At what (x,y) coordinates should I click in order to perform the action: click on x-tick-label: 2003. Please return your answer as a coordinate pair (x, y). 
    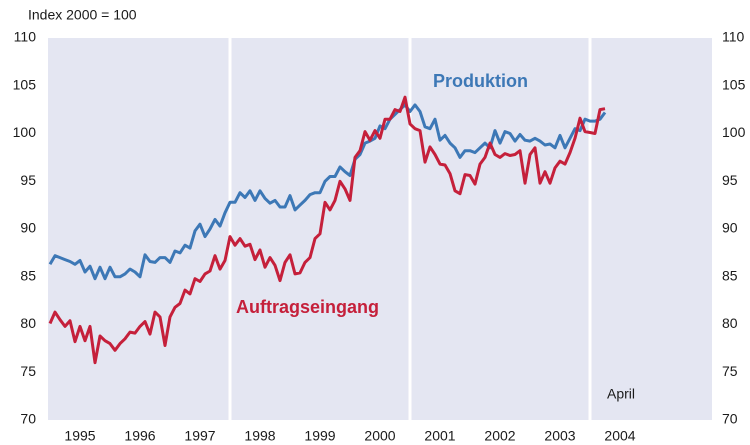
    Looking at the image, I should click on (559, 436).